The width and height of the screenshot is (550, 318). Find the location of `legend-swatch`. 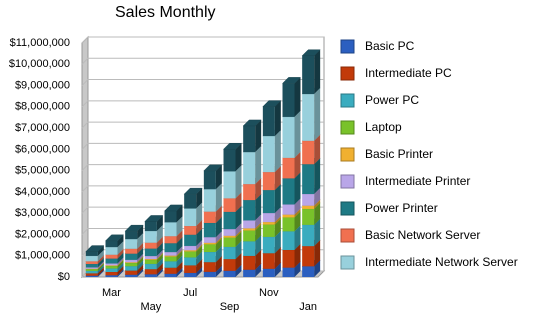

legend-swatch is located at coordinates (347, 154).